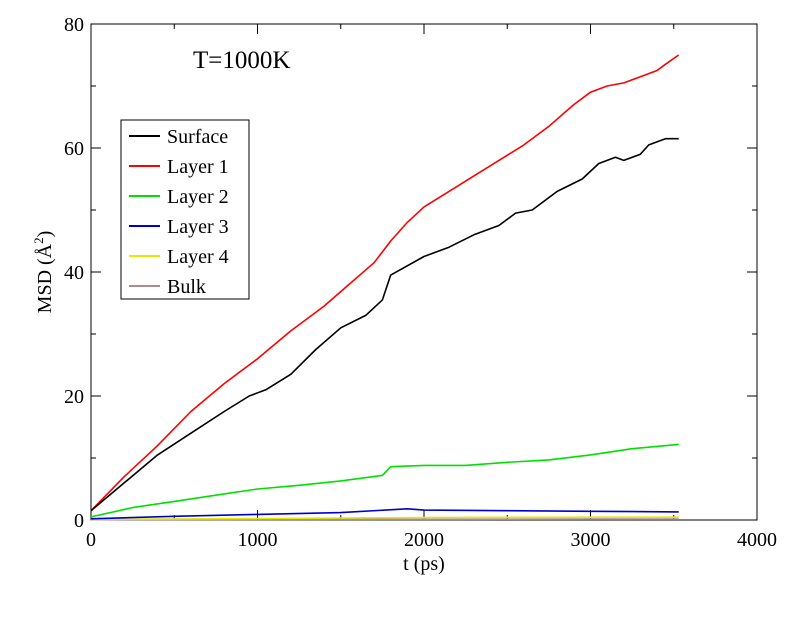 Image resolution: width=792 pixels, height=617 pixels. I want to click on legend-label-layer-2: Layer 2, so click(198, 197).